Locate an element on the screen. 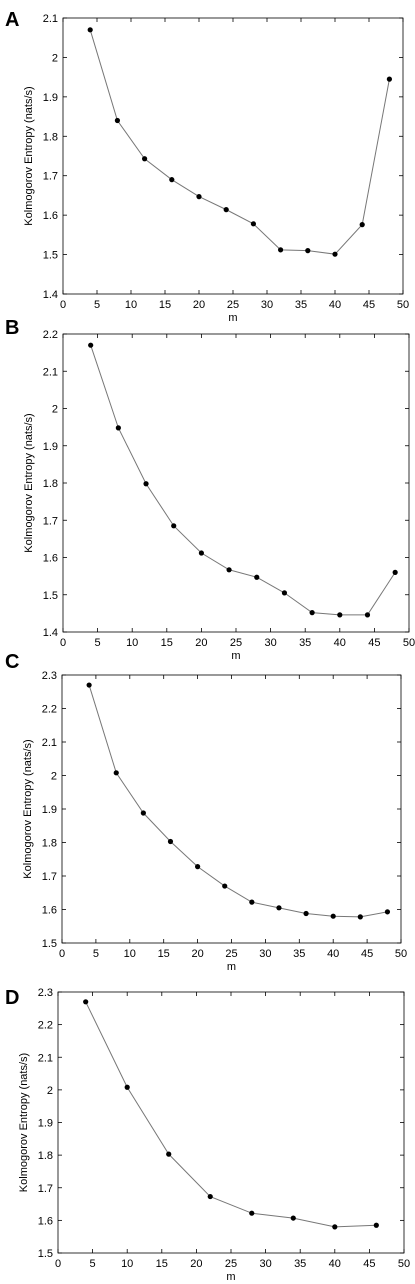  panel-d-x-tick-label: 15 is located at coordinates (162, 1264).